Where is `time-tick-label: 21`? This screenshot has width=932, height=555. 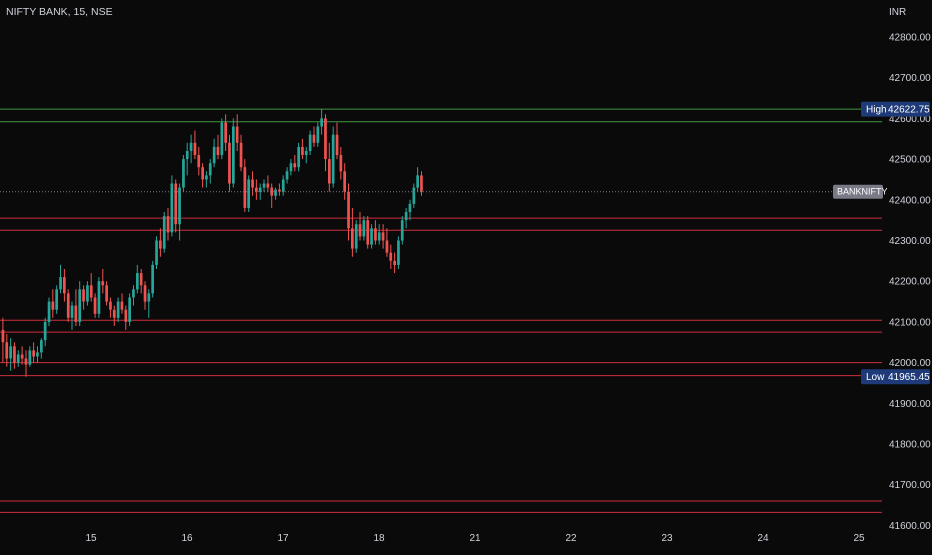
time-tick-label: 21 is located at coordinates (475, 538).